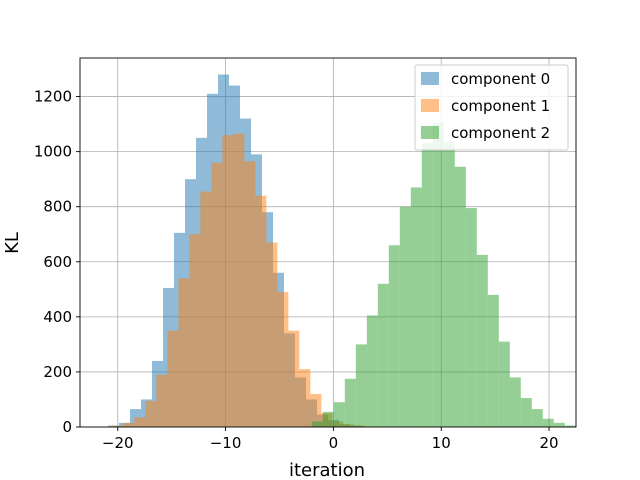 This screenshot has height=480, width=640. What do you see at coordinates (500, 133) in the screenshot?
I see `legend-label-component-2: component 2` at bounding box center [500, 133].